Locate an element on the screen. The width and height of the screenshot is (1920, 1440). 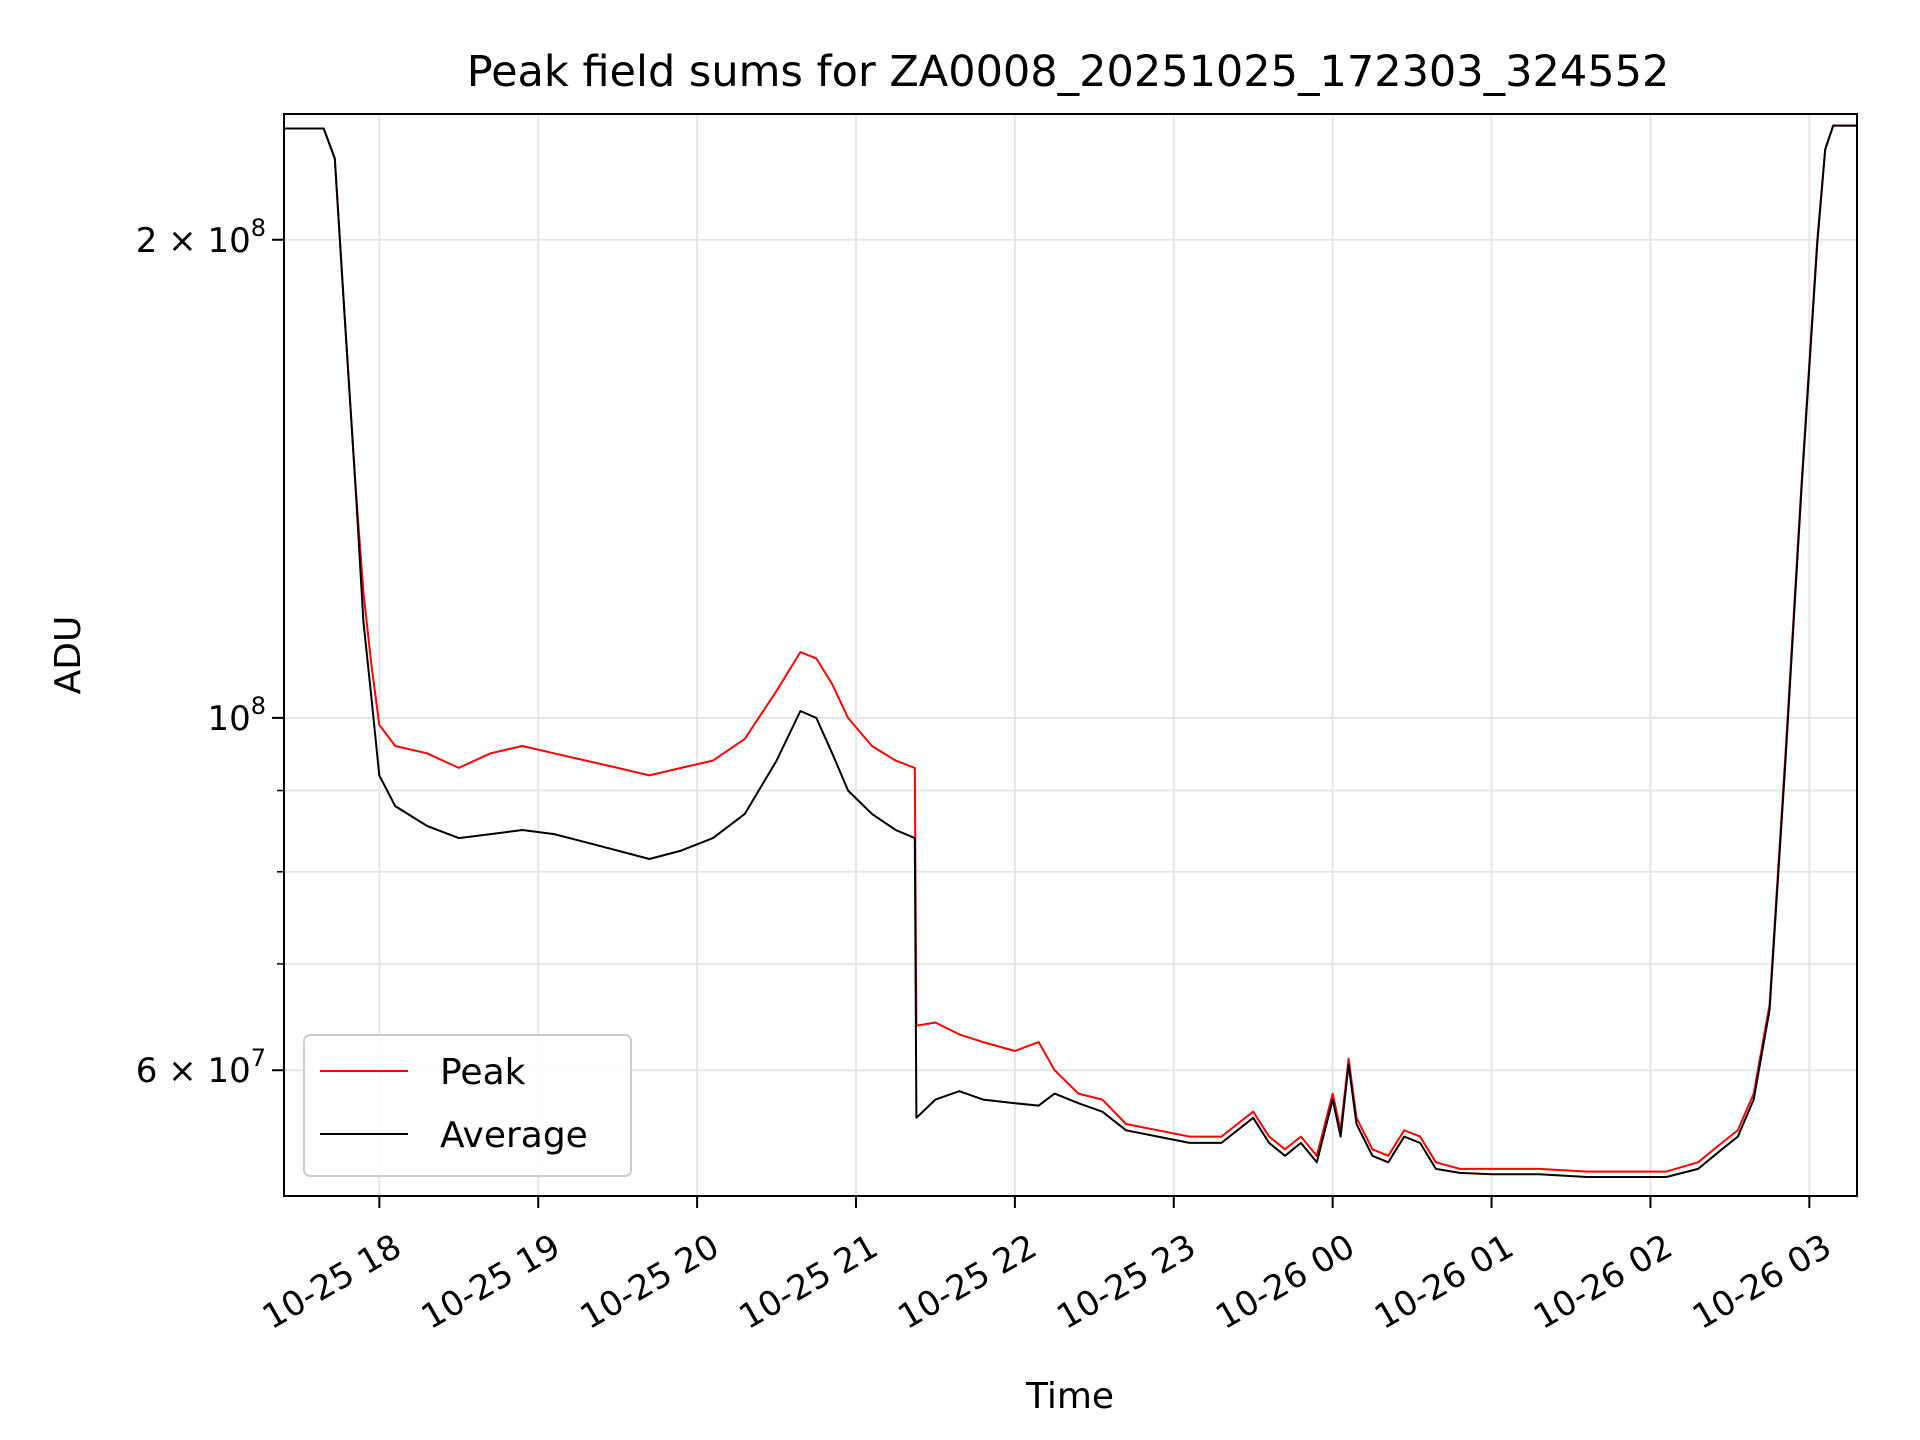
x-axis-label: Time is located at coordinates (1069, 1396).